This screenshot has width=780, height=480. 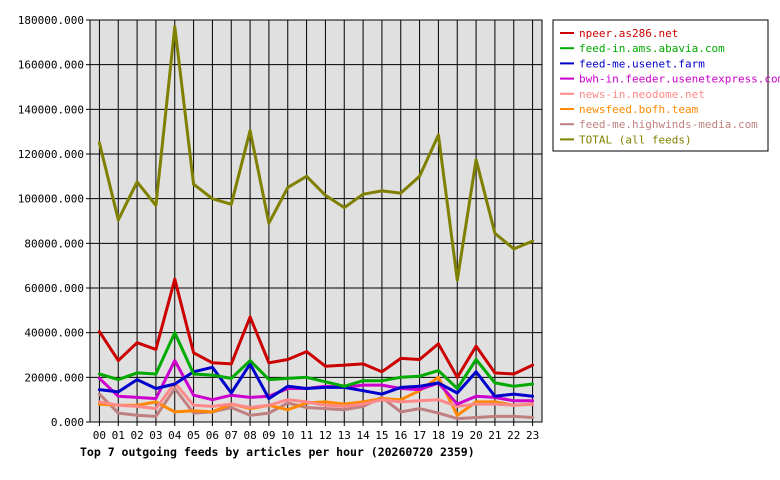 What do you see at coordinates (438, 435) in the screenshot?
I see `x-tick-label: 18` at bounding box center [438, 435].